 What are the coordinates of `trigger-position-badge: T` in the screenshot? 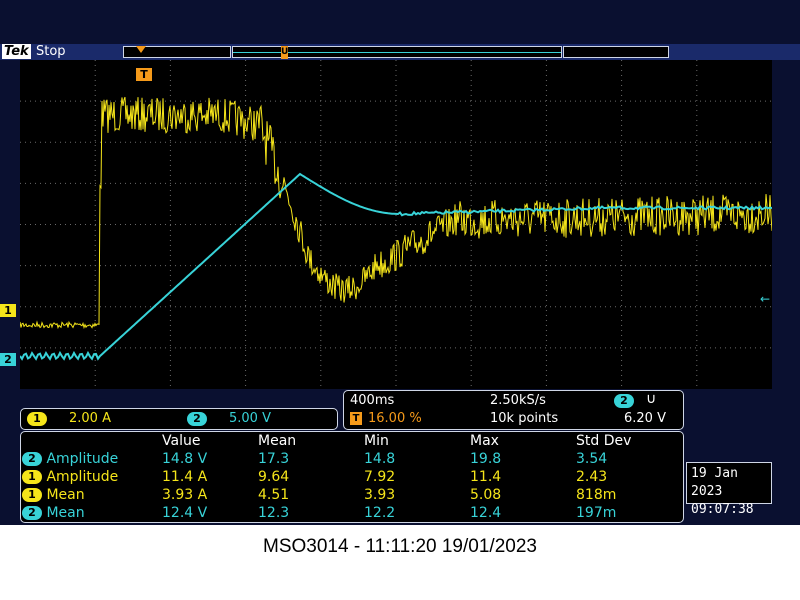 It's located at (356, 418).